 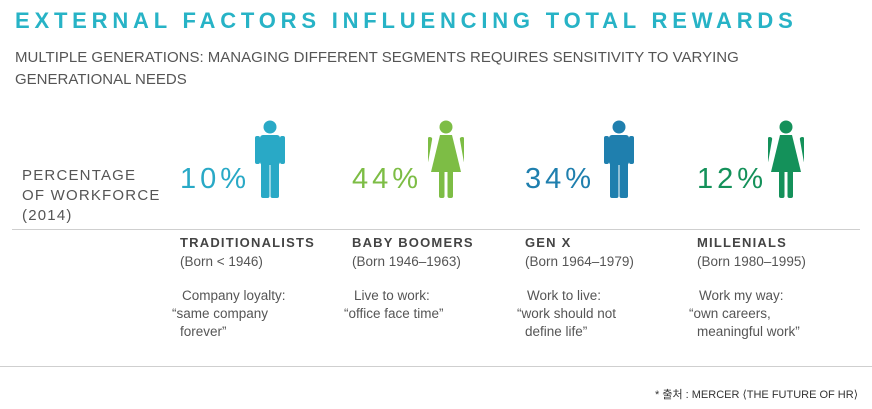 I want to click on work-attitude: Company loyalty: “same company forever”, so click(x=229, y=313).